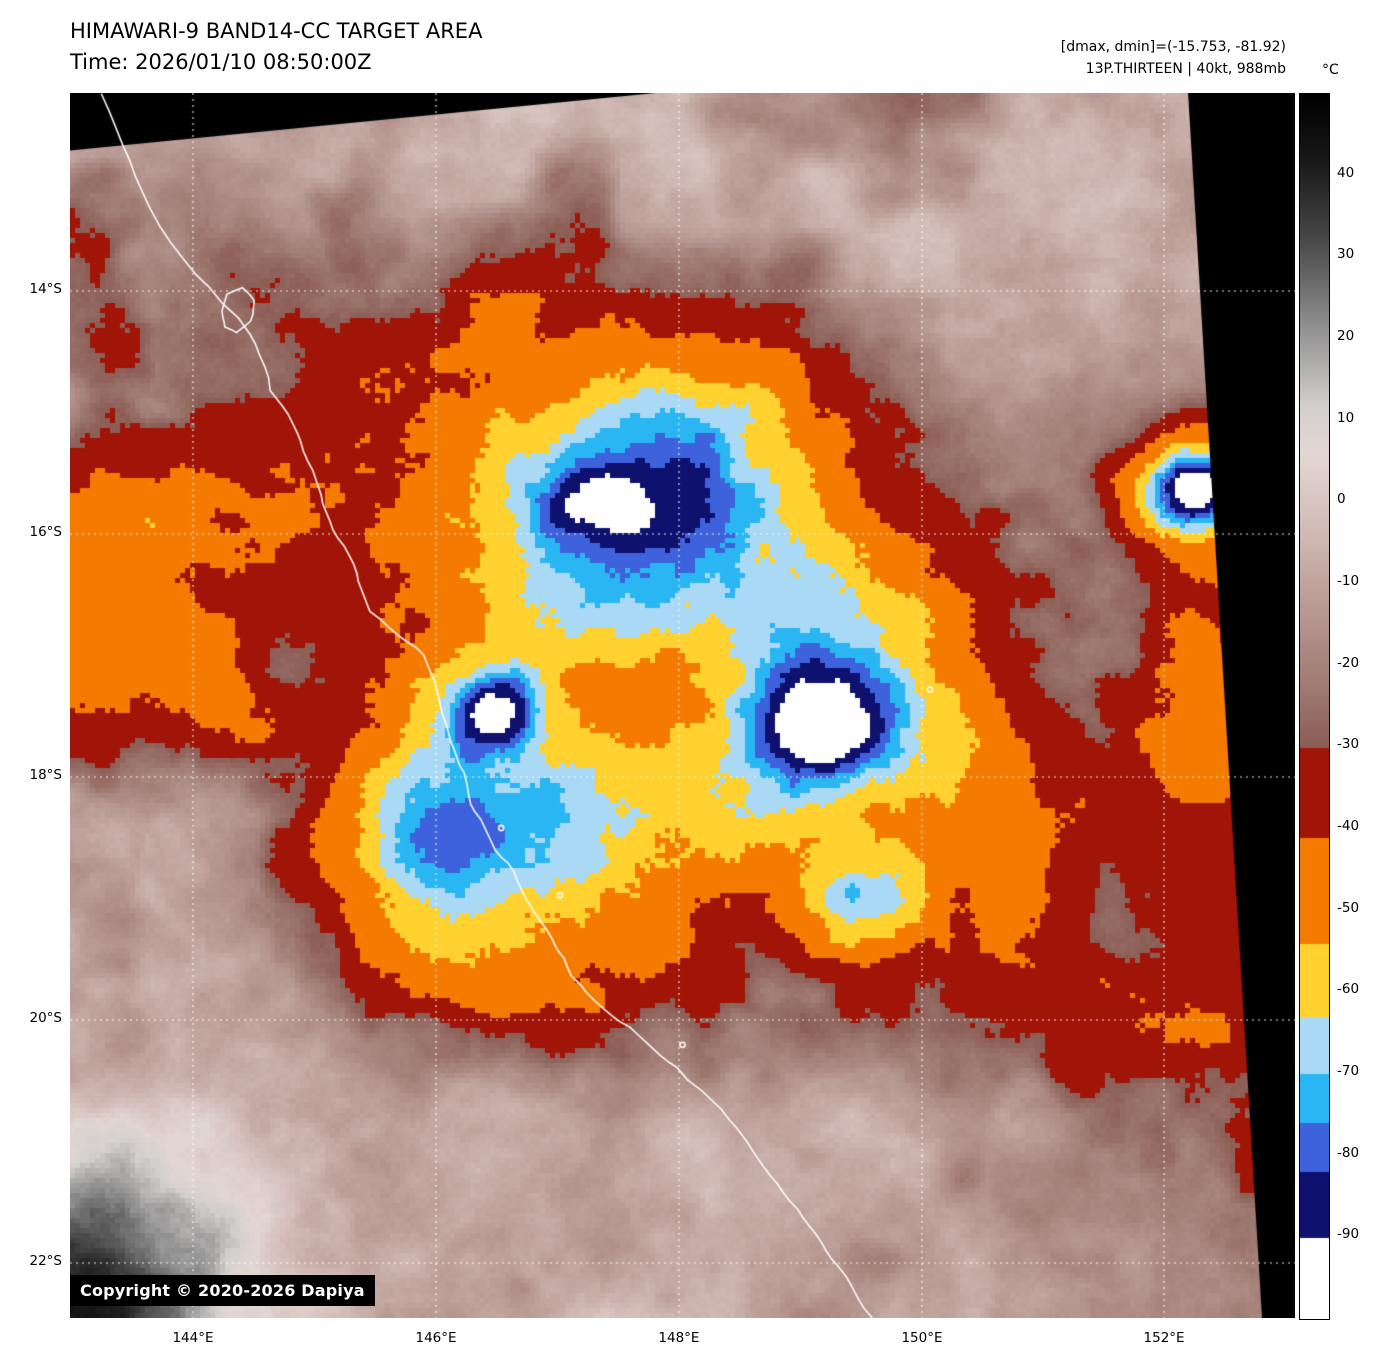  I want to click on colorbar-tick-label: -90, so click(1348, 1234).